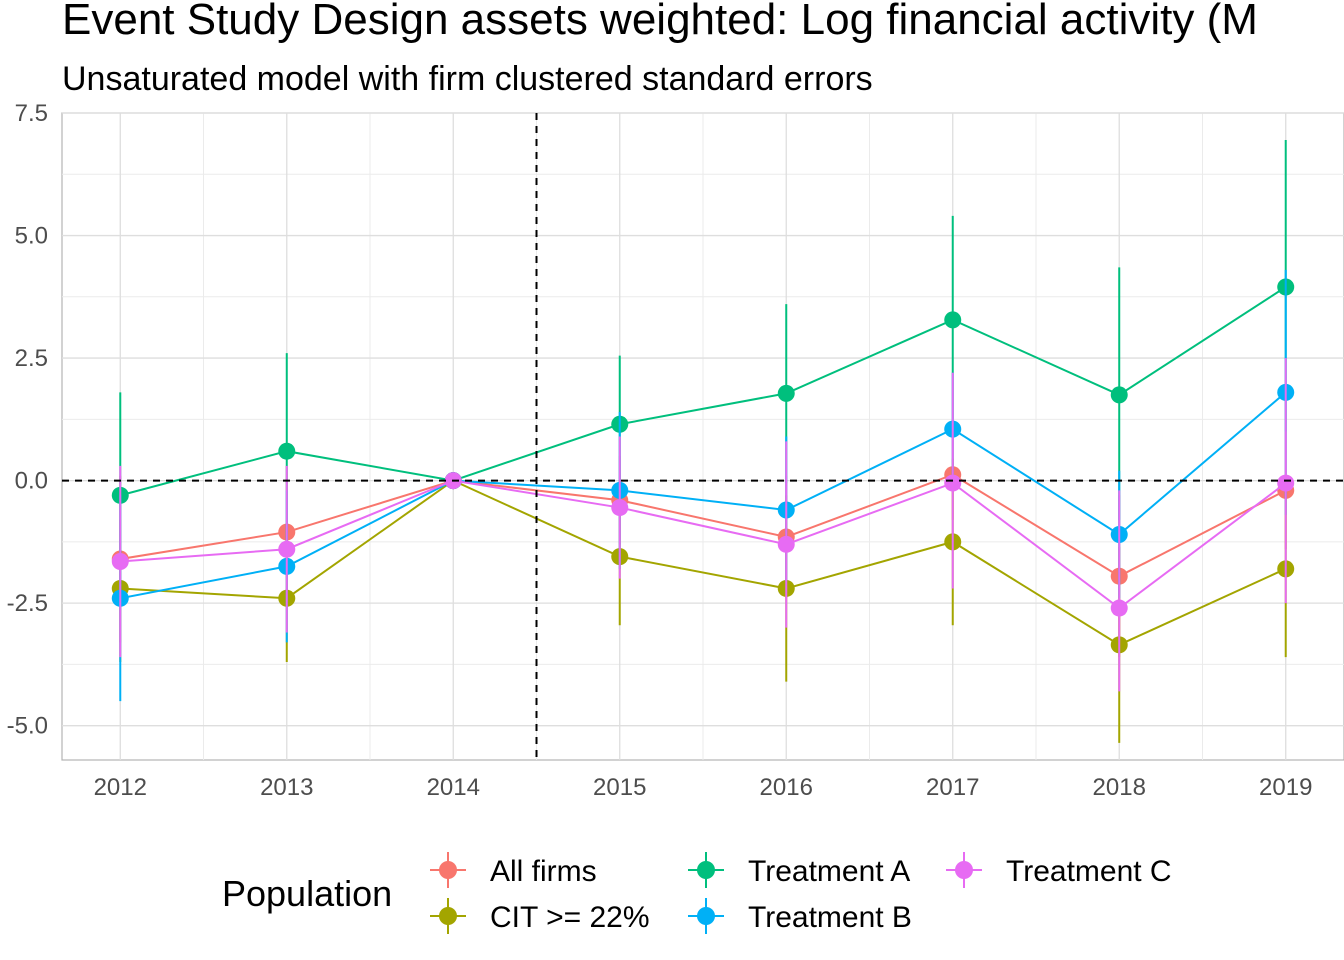 Image resolution: width=1344 pixels, height=960 pixels. Describe the element at coordinates (619, 787) in the screenshot. I see `x-tick-label: 2015` at that location.